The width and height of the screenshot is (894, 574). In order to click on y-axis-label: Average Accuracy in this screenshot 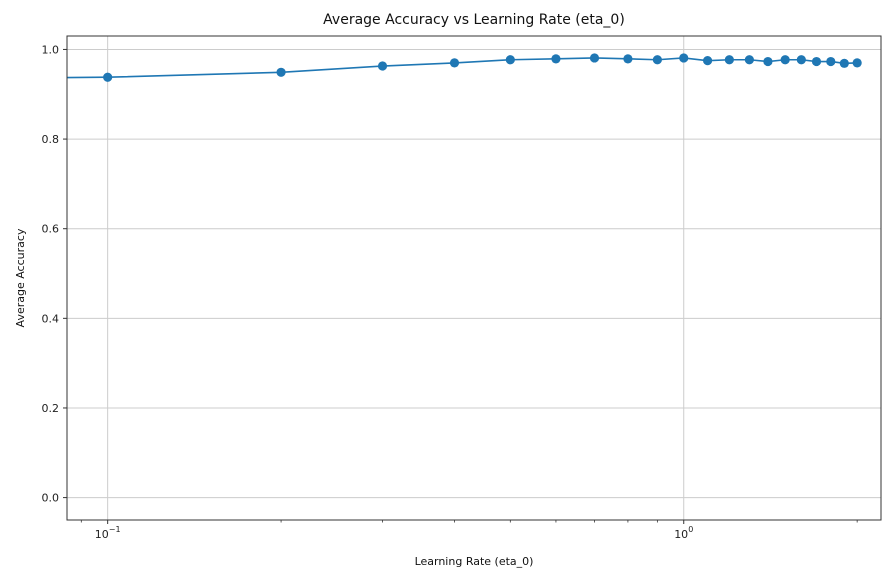, I will do `click(20, 277)`.